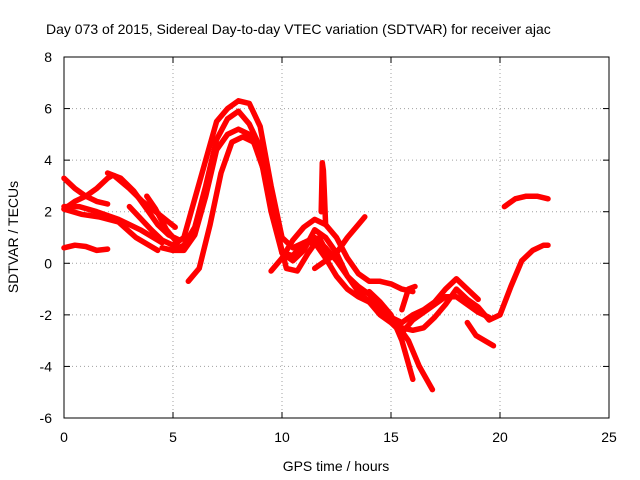  I want to click on x-tick-label: 25, so click(609, 437).